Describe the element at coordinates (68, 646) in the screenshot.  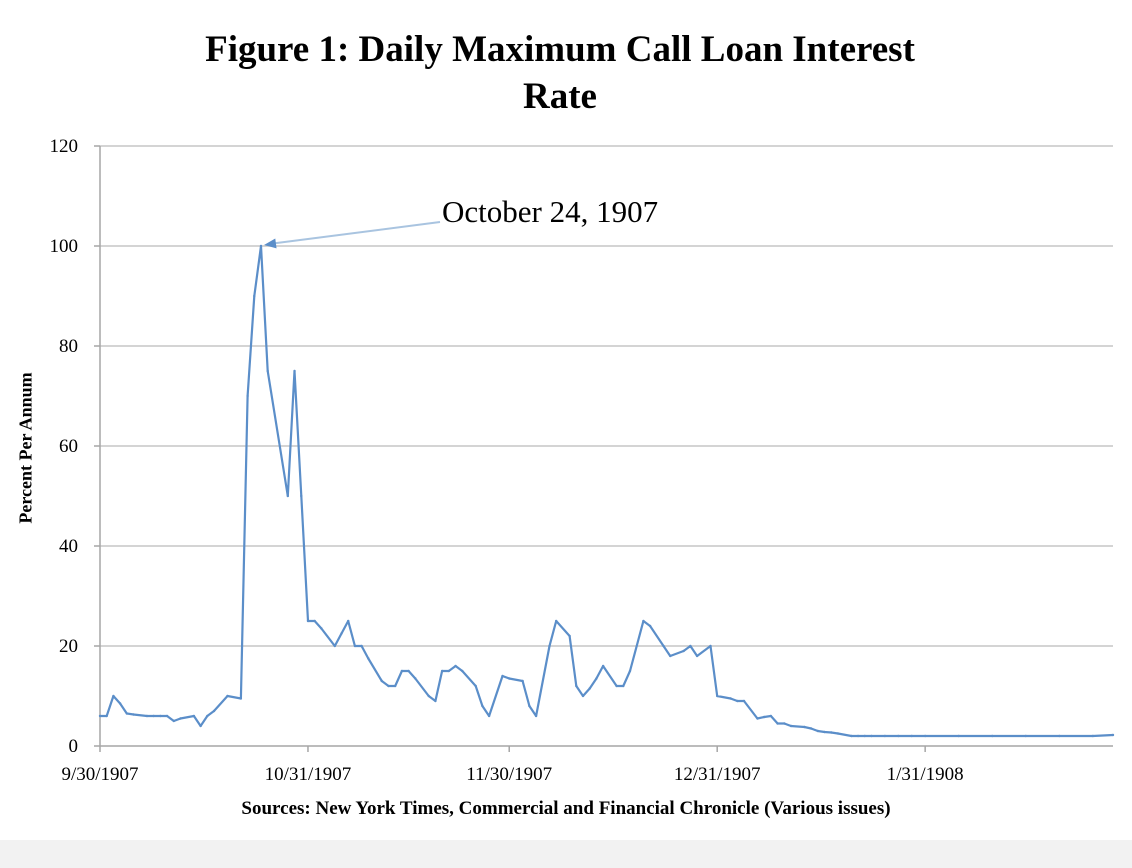
I see `y-tick-label: 20` at that location.